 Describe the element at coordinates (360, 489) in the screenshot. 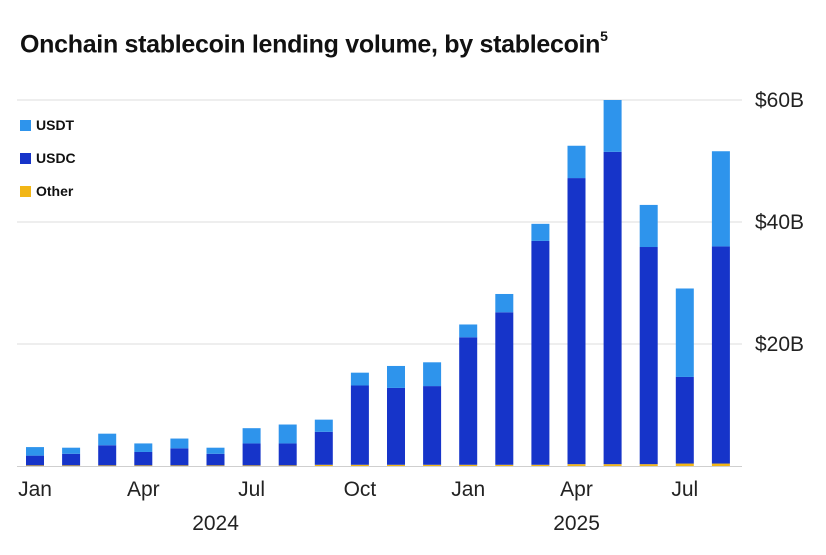

I see `x-tick-label-9: Oct` at that location.